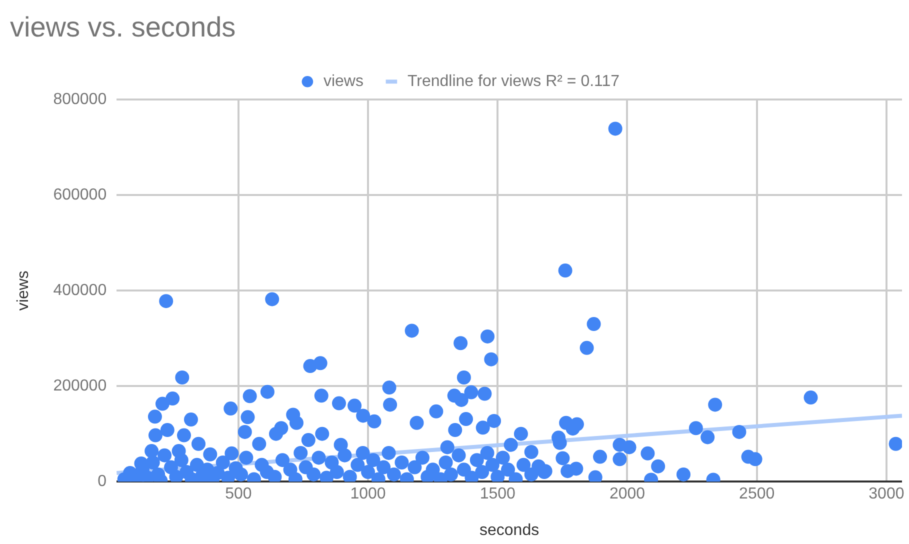  Describe the element at coordinates (368, 494) in the screenshot. I see `x-tick-label: 1000` at that location.